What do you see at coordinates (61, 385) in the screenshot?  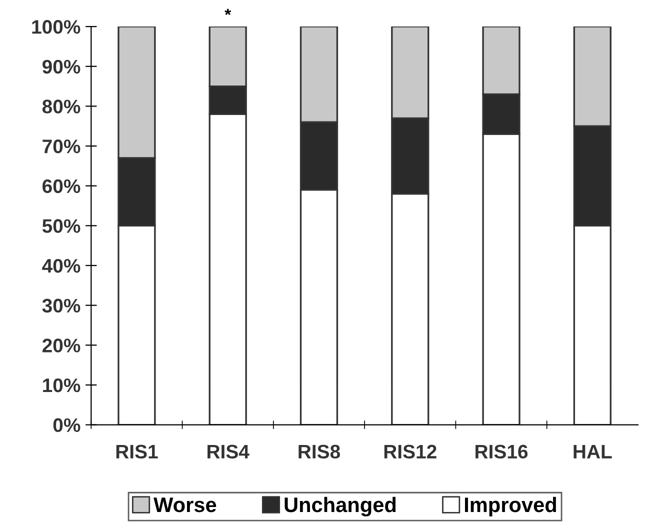 I see `y-tick-label: 10%` at bounding box center [61, 385].